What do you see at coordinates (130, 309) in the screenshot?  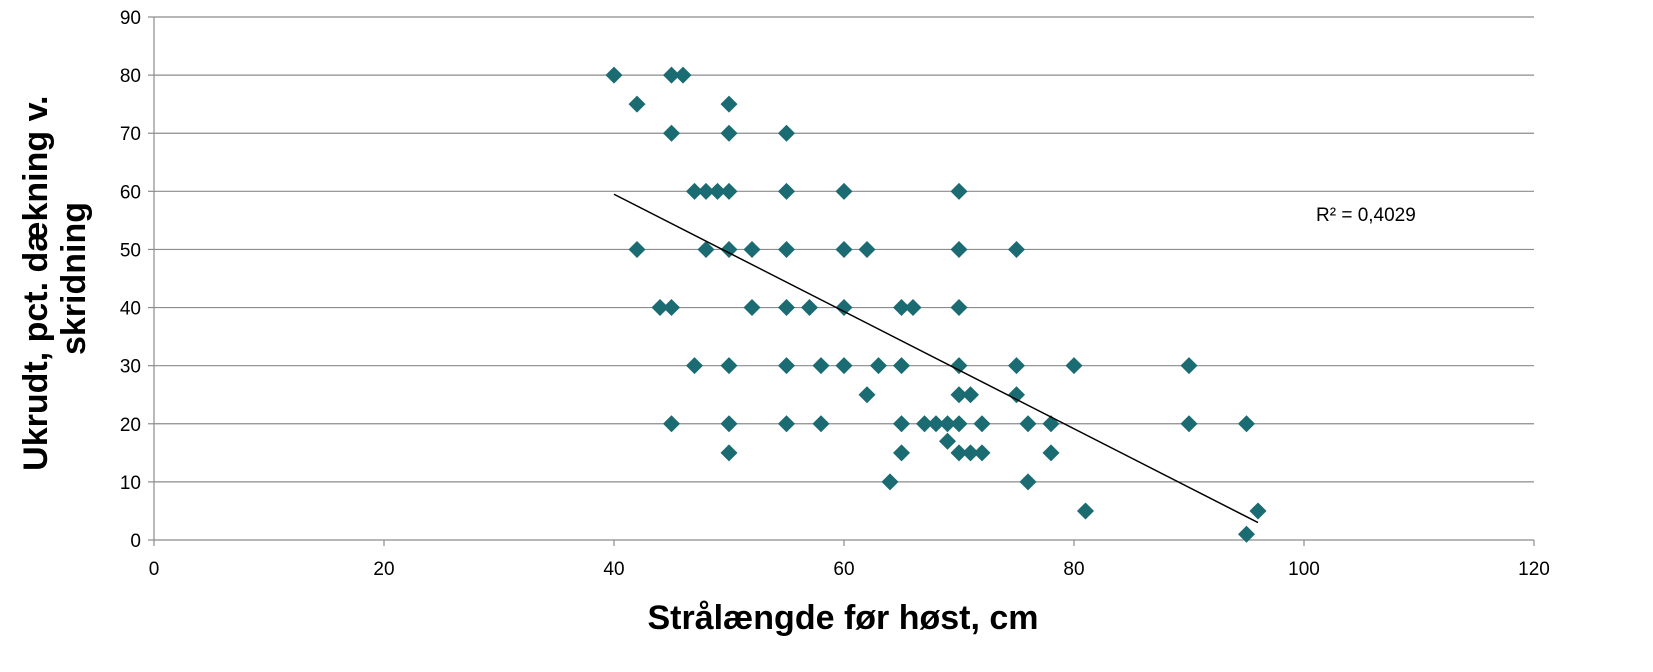 I see `y-tick-label: 40` at bounding box center [130, 309].